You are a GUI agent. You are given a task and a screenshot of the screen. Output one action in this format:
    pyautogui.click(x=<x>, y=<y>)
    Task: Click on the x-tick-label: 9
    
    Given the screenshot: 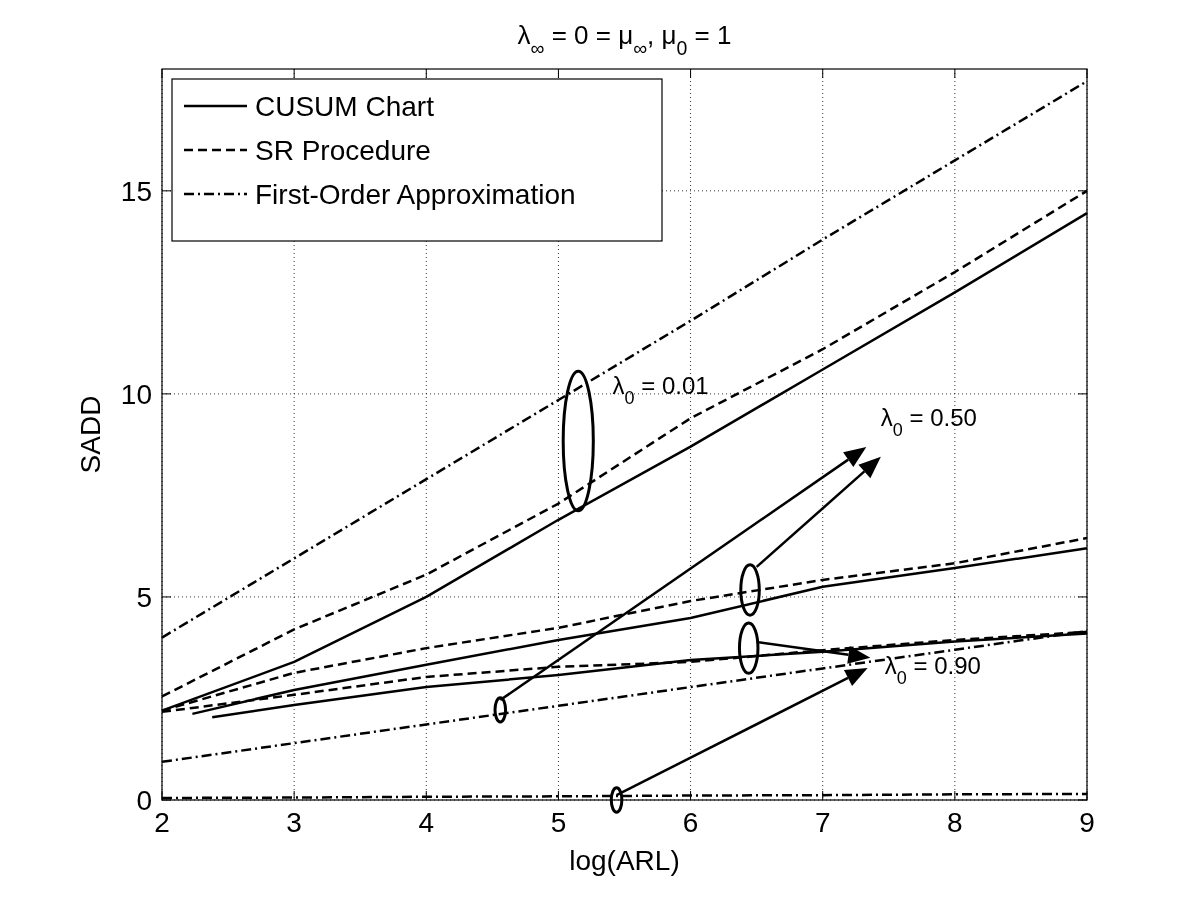 What is the action you would take?
    pyautogui.click(x=1087, y=822)
    